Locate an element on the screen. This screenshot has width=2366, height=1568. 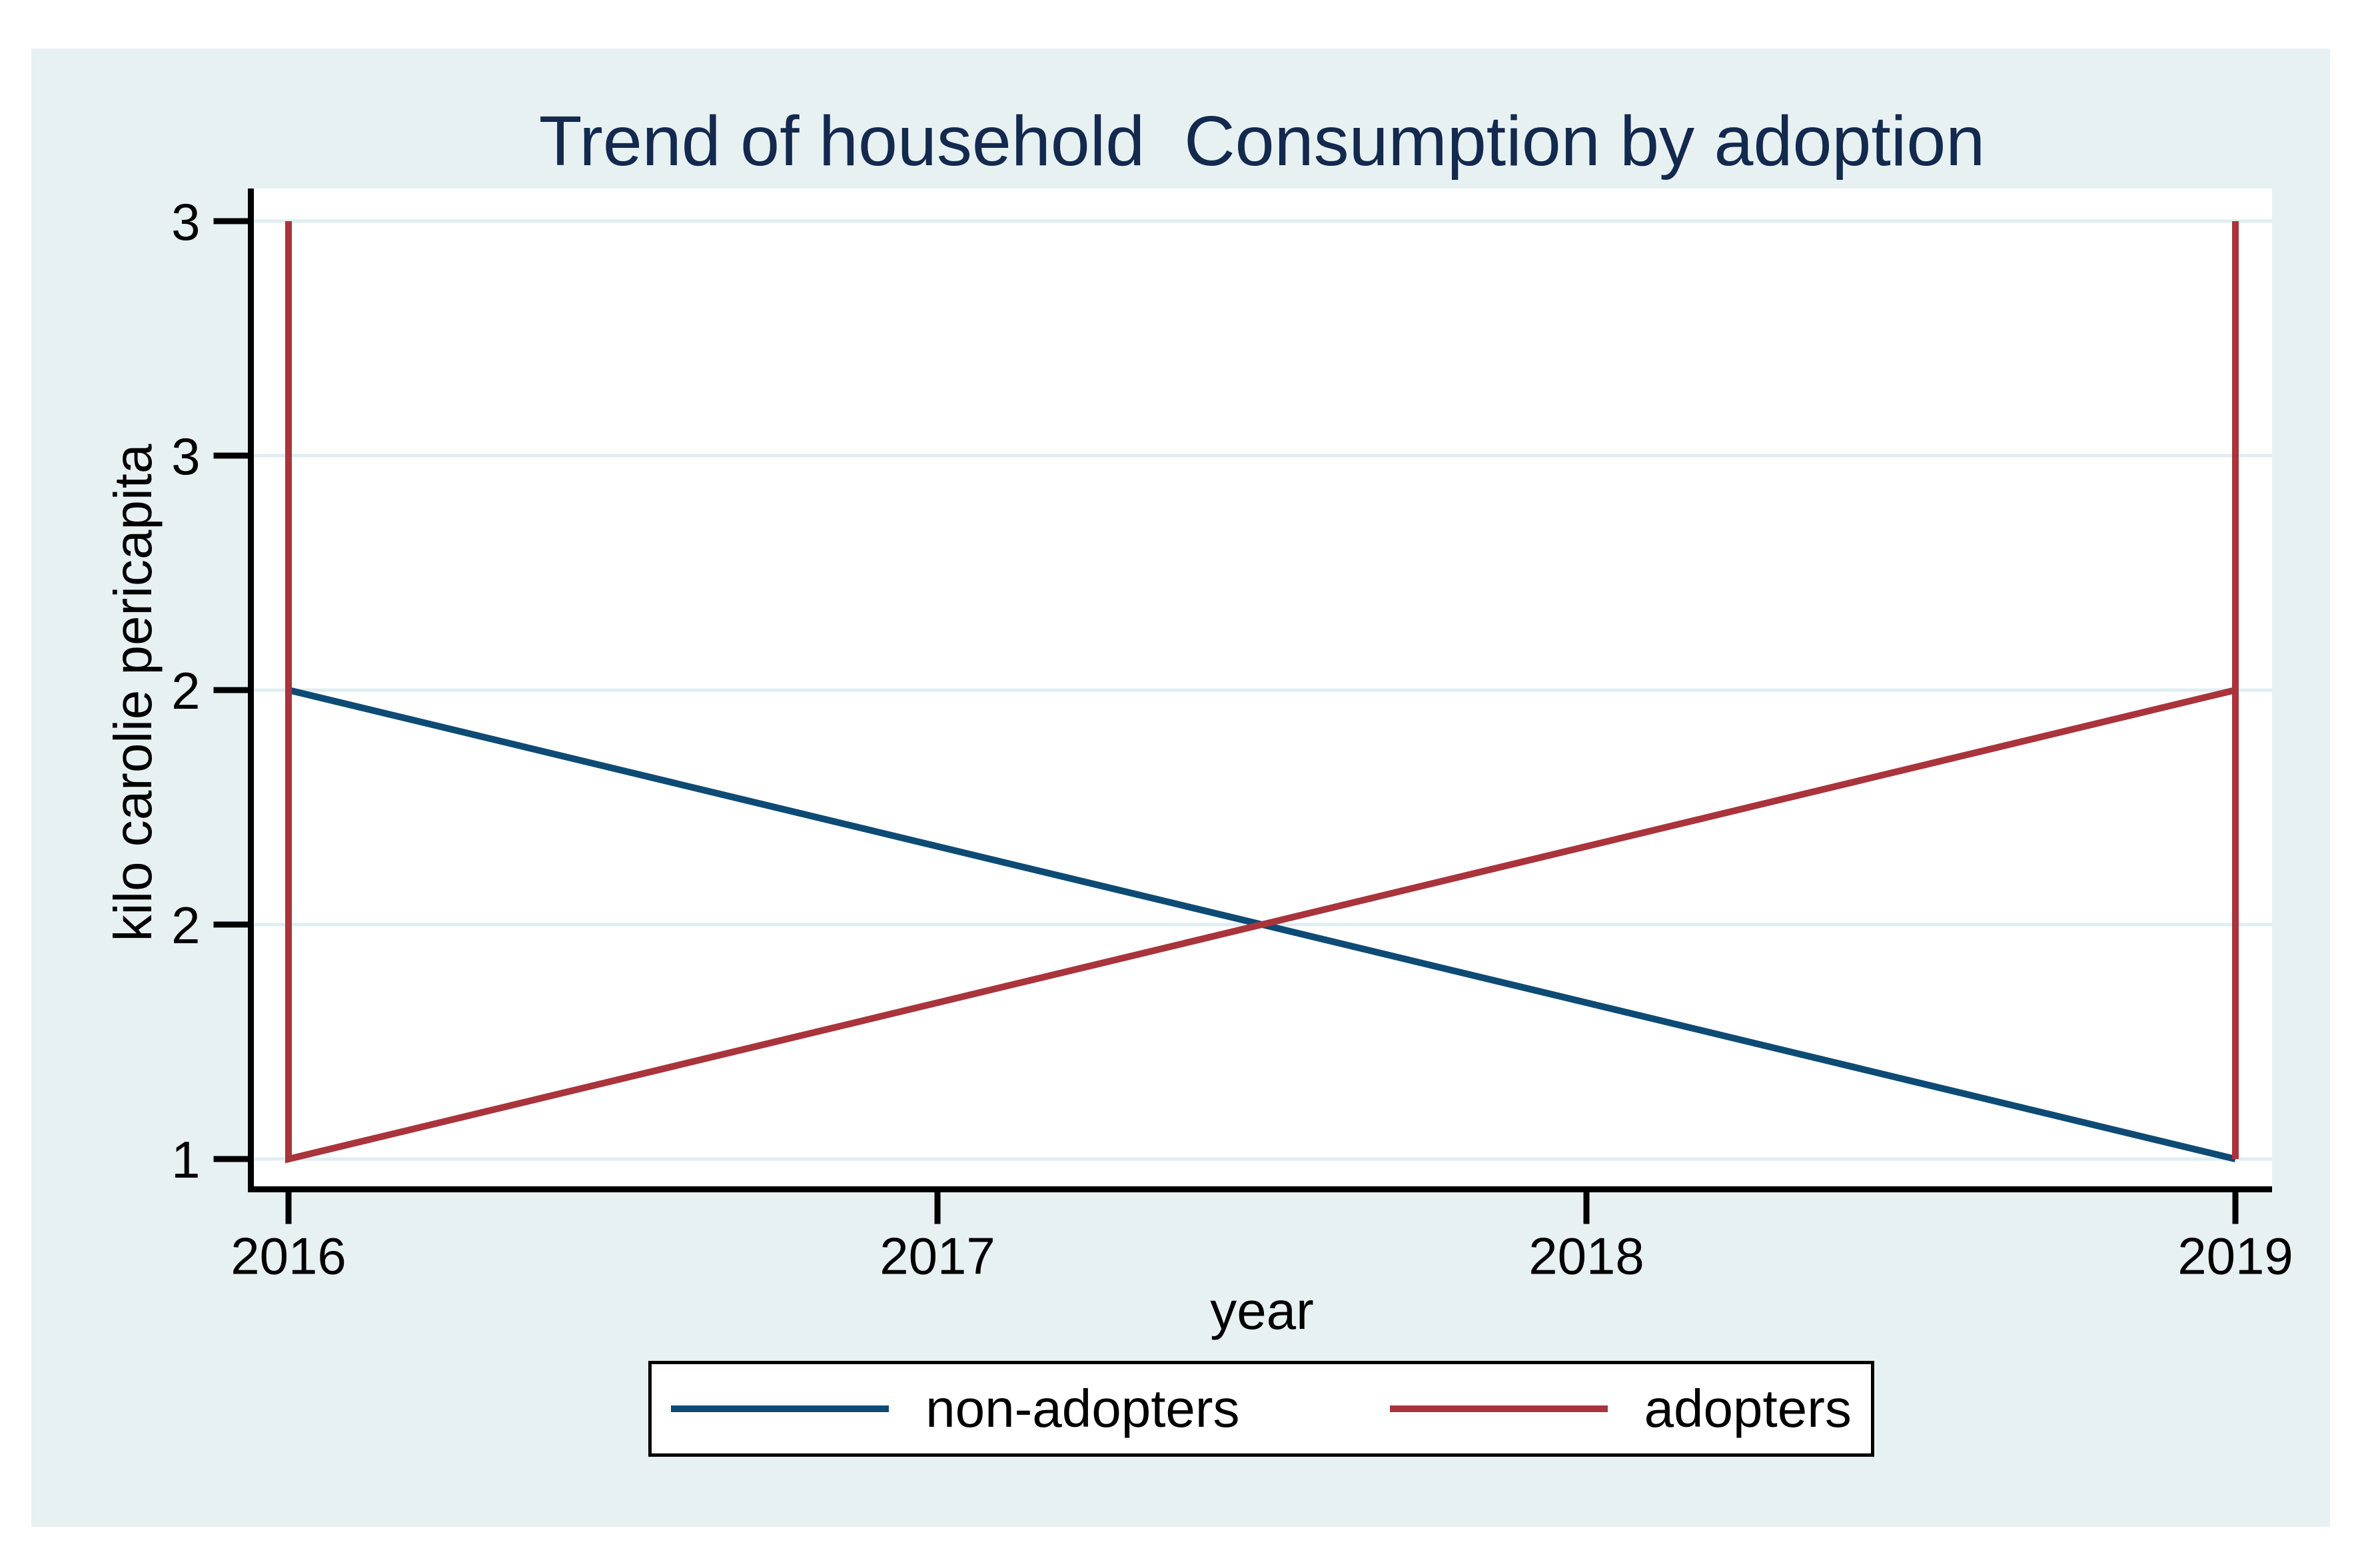
legend-swatch-adopters is located at coordinates (1499, 1408).